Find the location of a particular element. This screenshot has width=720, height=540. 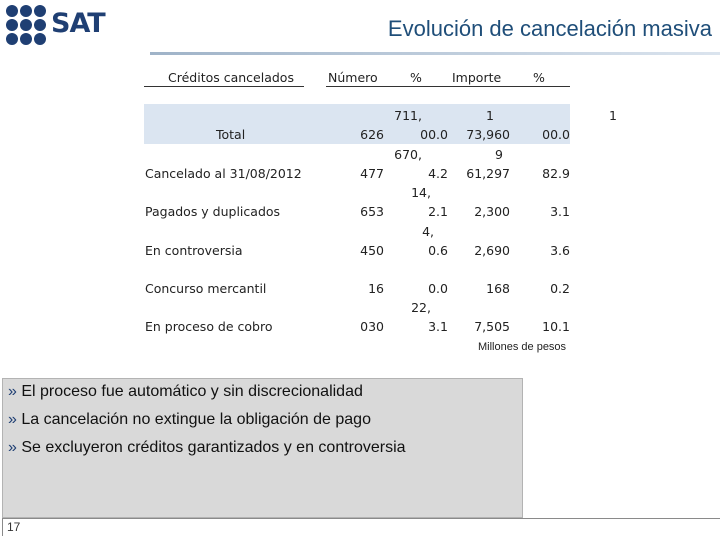

row-pct2: 82.9 is located at coordinates (556, 173).